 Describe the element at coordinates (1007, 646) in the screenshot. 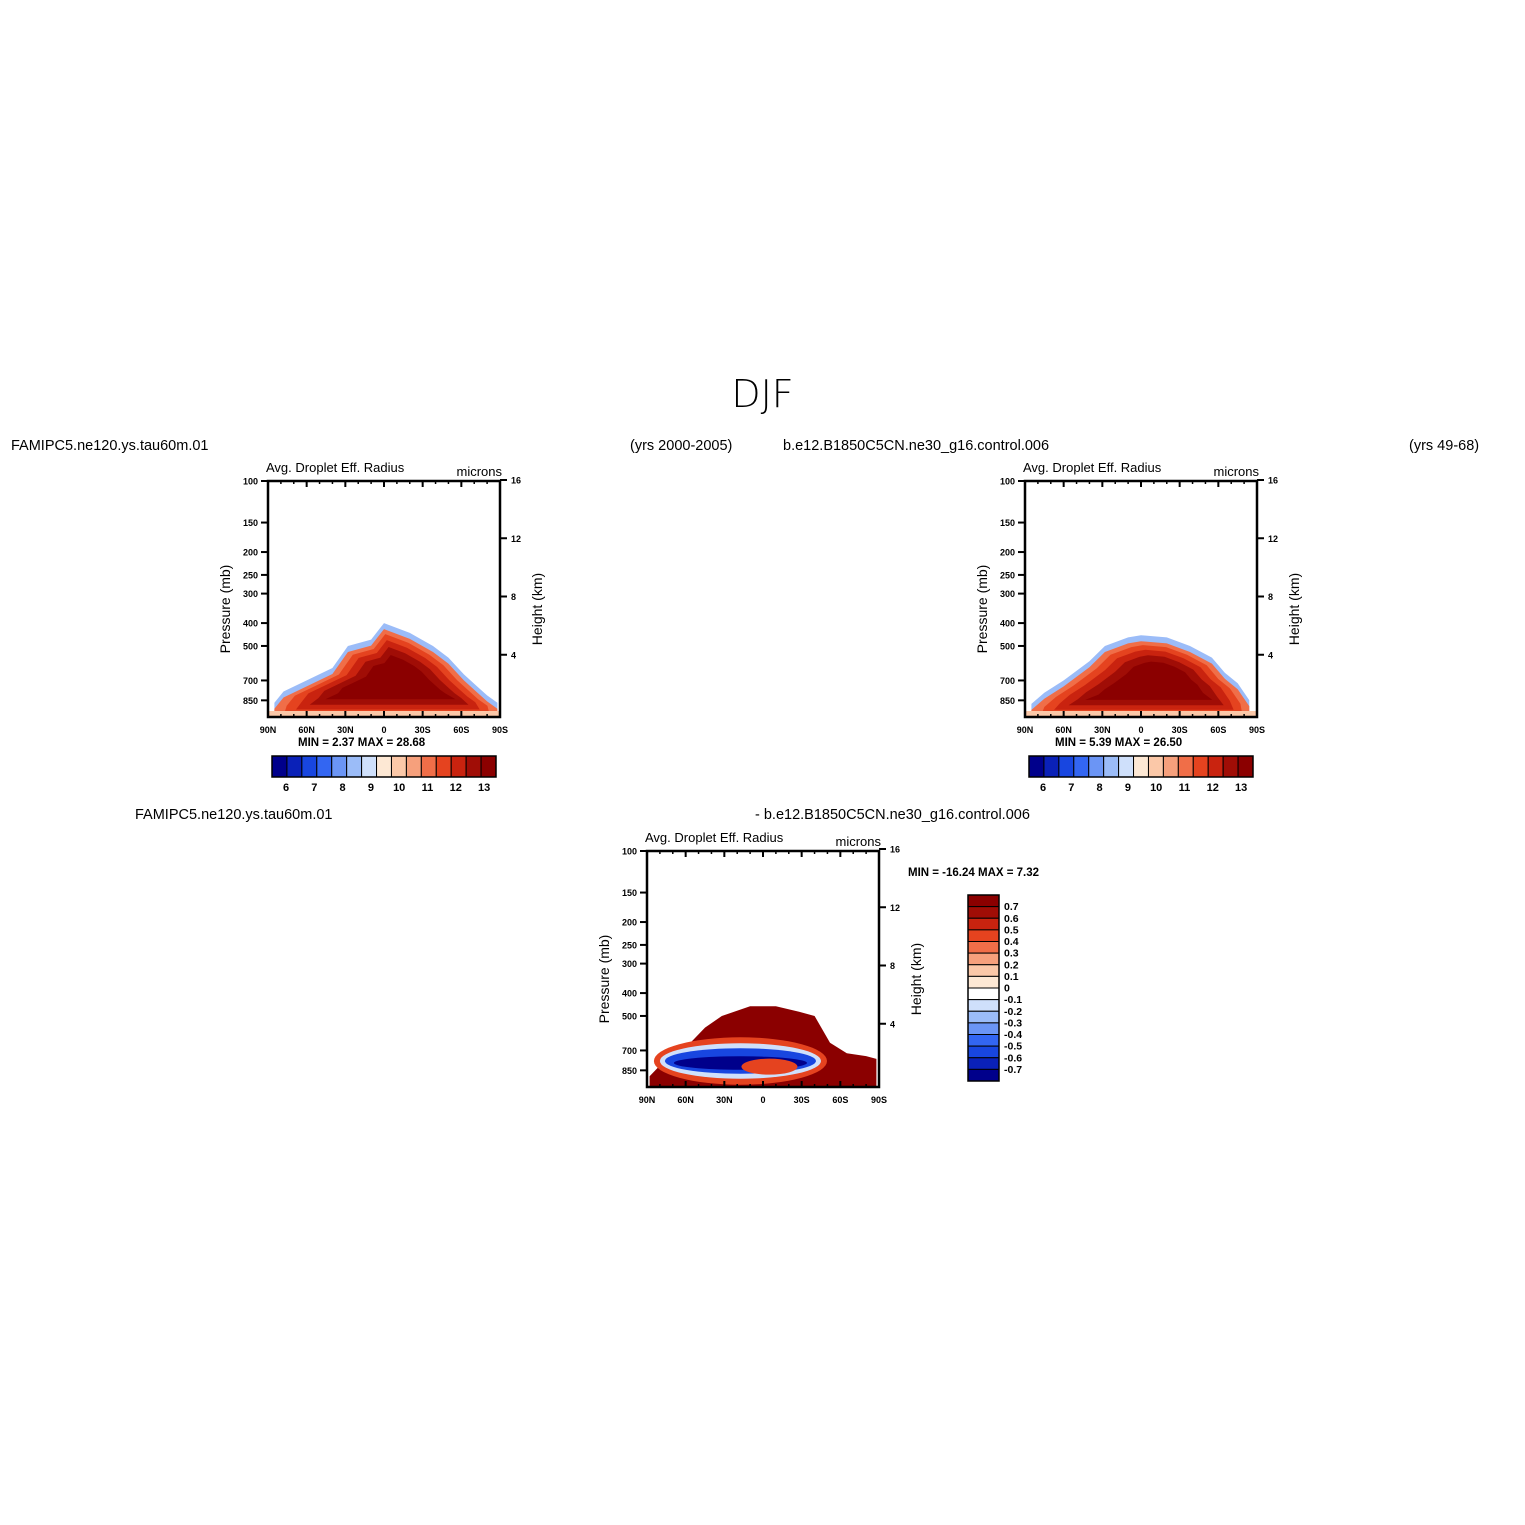

I see `y-tick-label: 500` at that location.